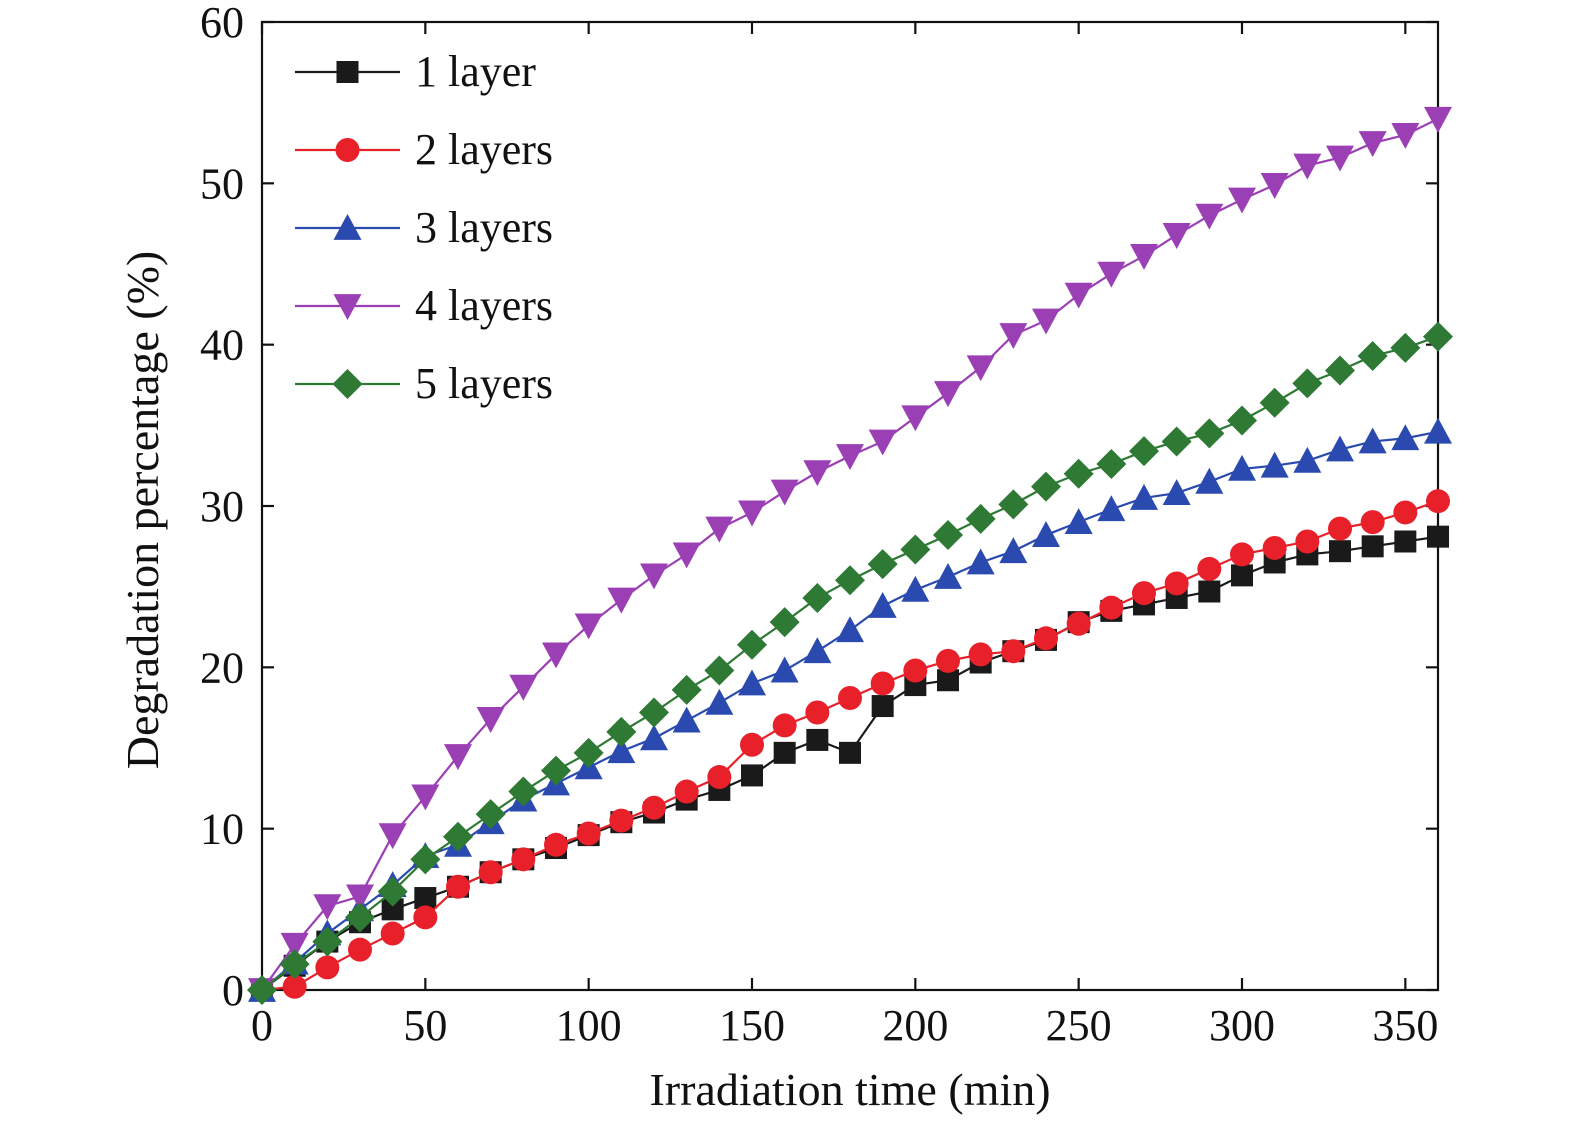  Describe the element at coordinates (484, 383) in the screenshot. I see `legend-label: 5 layers` at that location.